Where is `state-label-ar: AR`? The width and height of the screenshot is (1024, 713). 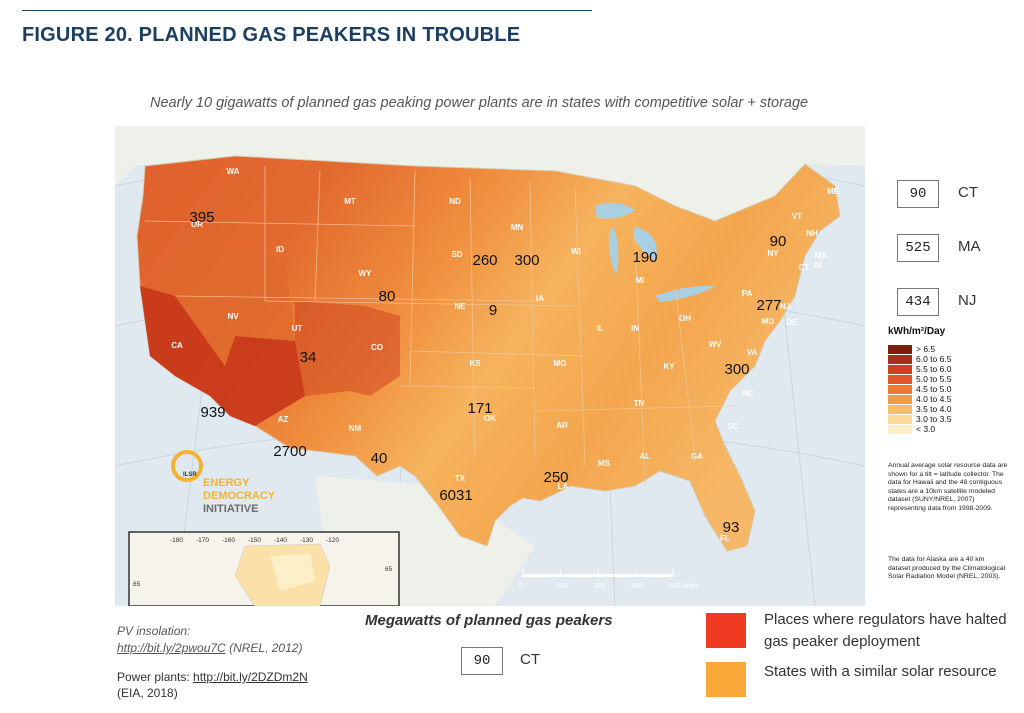
state-label-ar: AR is located at coordinates (562, 425).